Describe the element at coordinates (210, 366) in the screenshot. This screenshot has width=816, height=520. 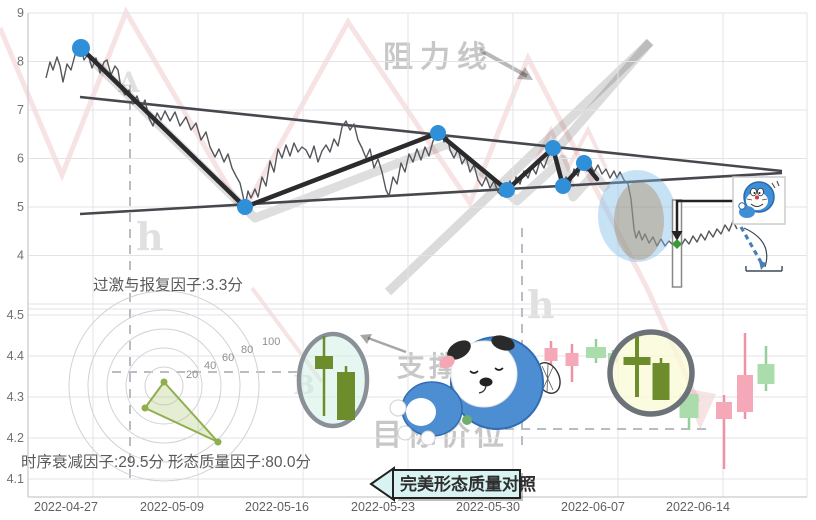
I see `radar-scale-label: 40` at that location.